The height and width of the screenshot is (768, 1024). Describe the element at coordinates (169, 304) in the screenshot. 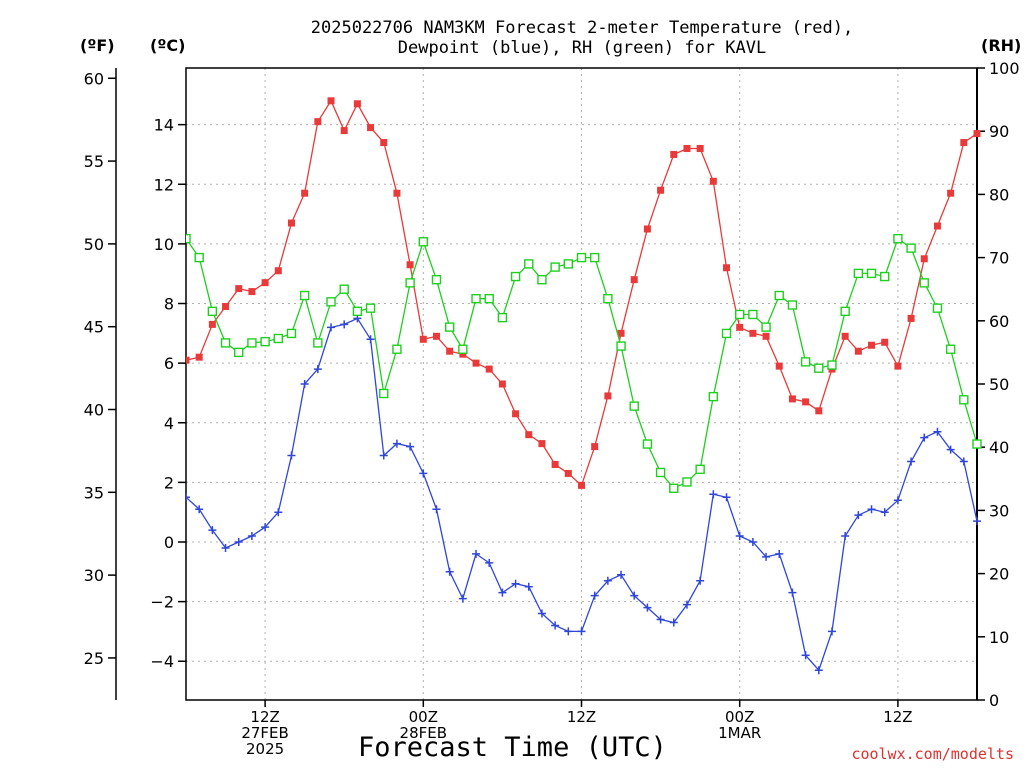

I see `celsius-tick-label: 8` at that location.